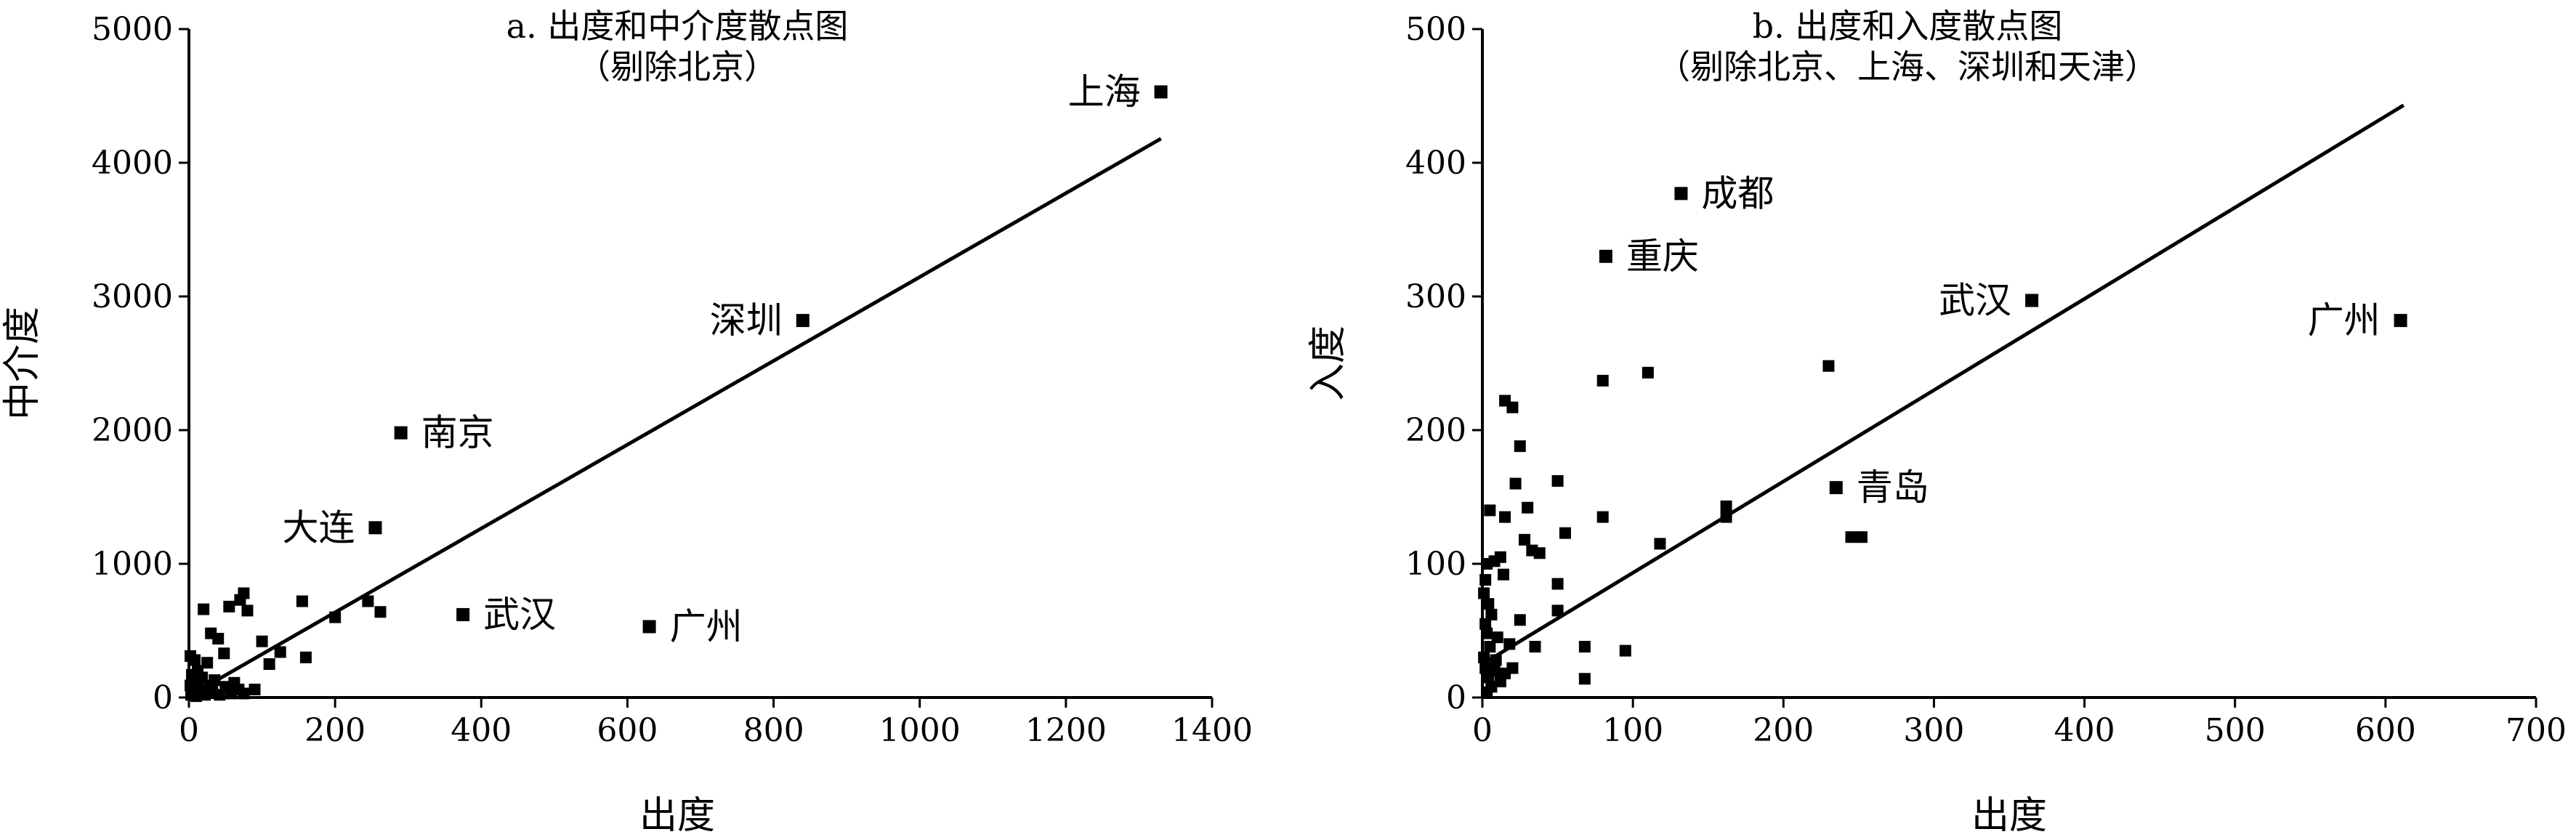 The width and height of the screenshot is (2576, 837). Describe the element at coordinates (132, 164) in the screenshot. I see `chart-a-y-tick-label: 4000` at that location.